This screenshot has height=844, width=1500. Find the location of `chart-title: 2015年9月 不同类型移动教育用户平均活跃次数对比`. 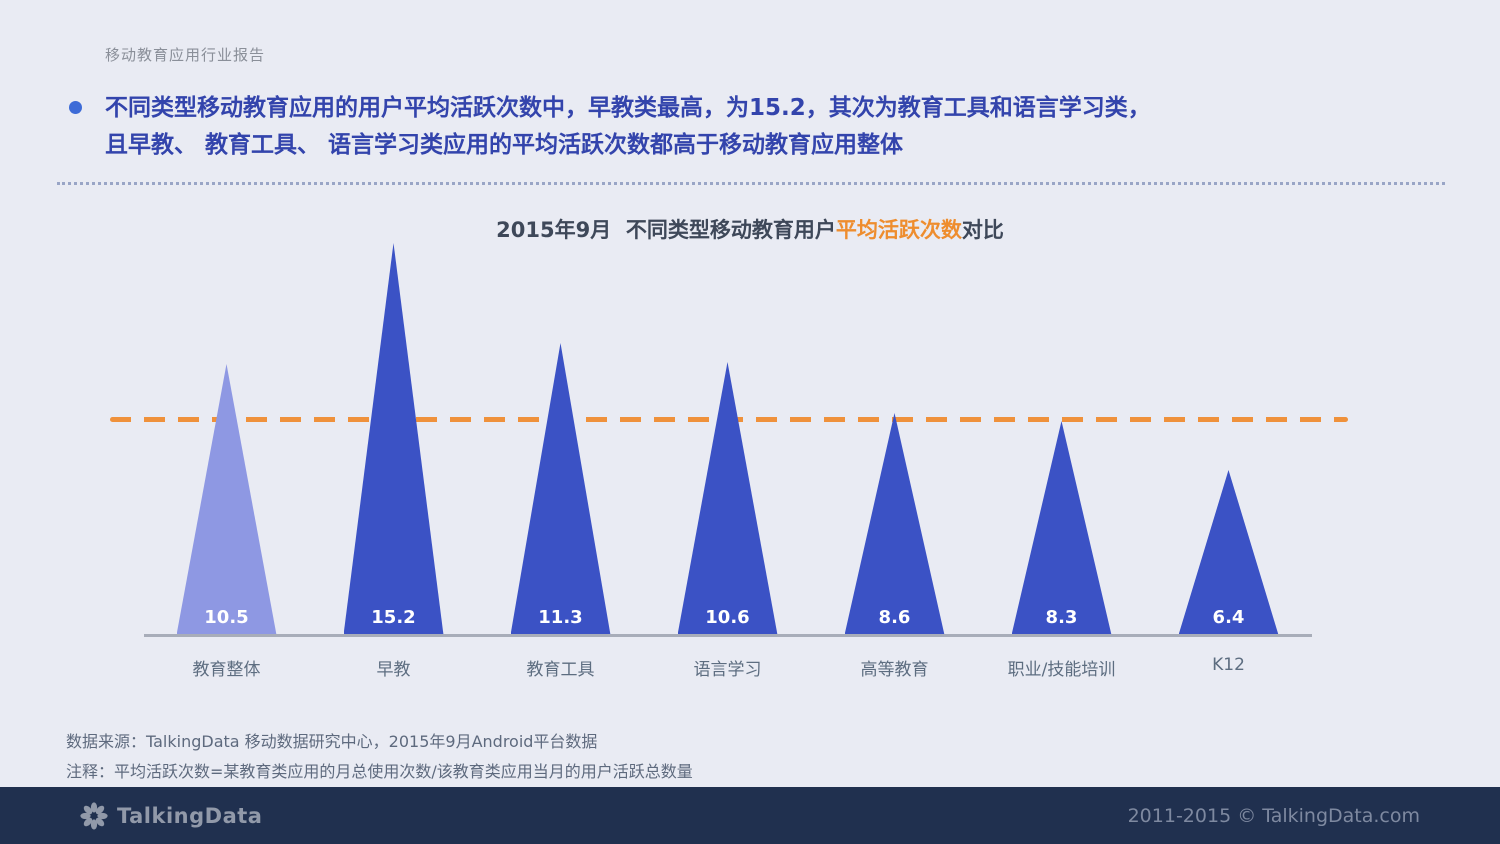

chart-title: 2015年9月 不同类型移动教育用户平均活跃次数对比 is located at coordinates (750, 229).